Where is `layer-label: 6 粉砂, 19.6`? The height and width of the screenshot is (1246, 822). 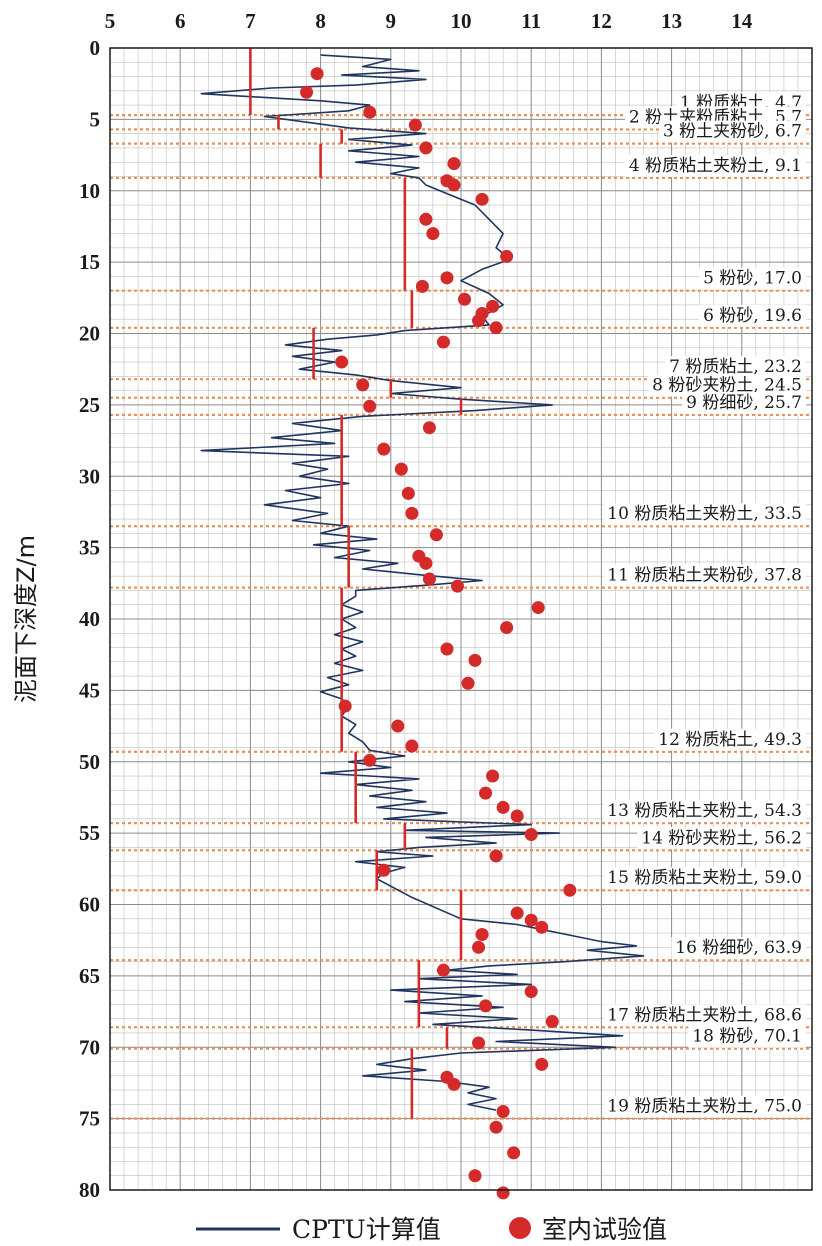
layer-label: 6 粉砂, 19.6 is located at coordinates (752, 316).